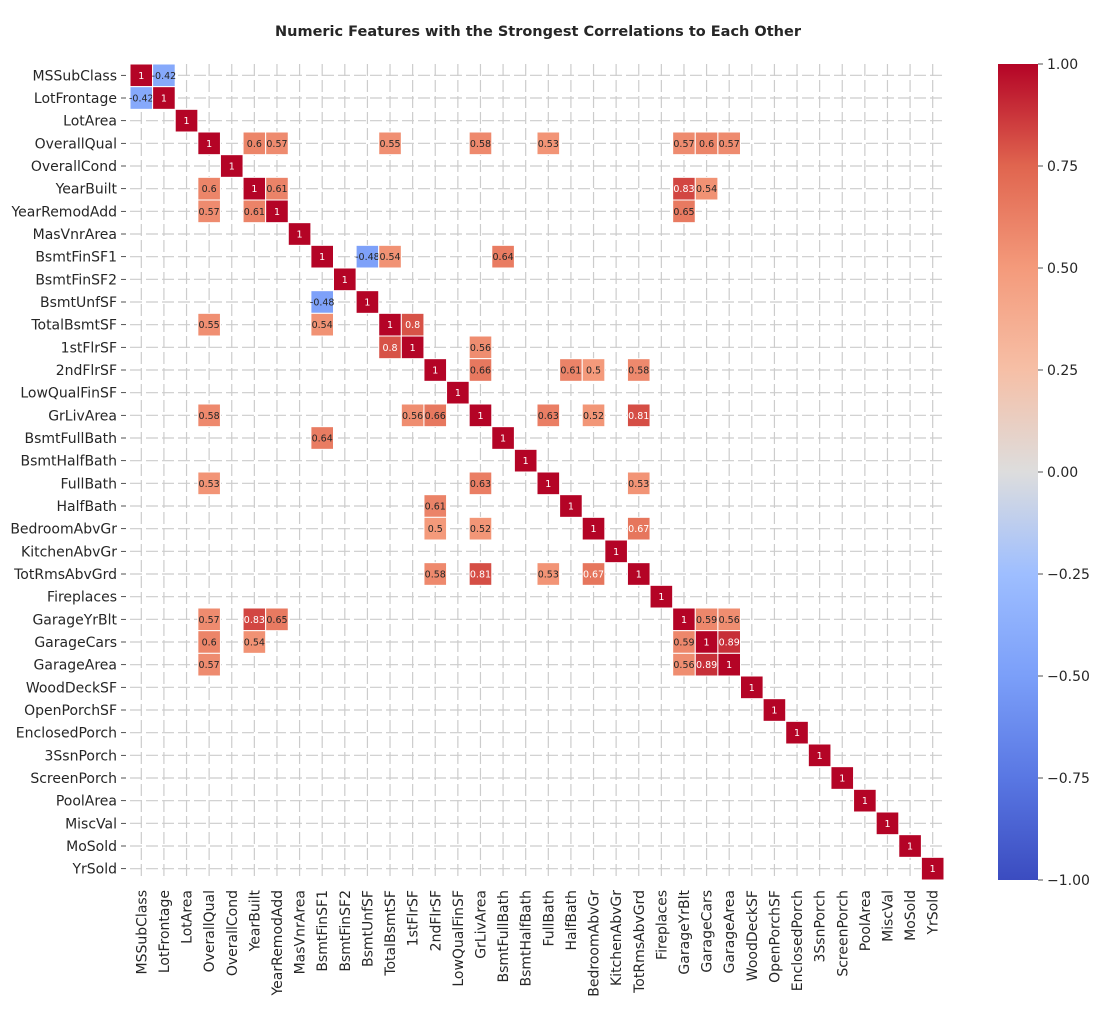 This screenshot has height=1010, width=1099. What do you see at coordinates (617, 938) in the screenshot?
I see `x-tick-label: KitchenAbvGr` at bounding box center [617, 938].